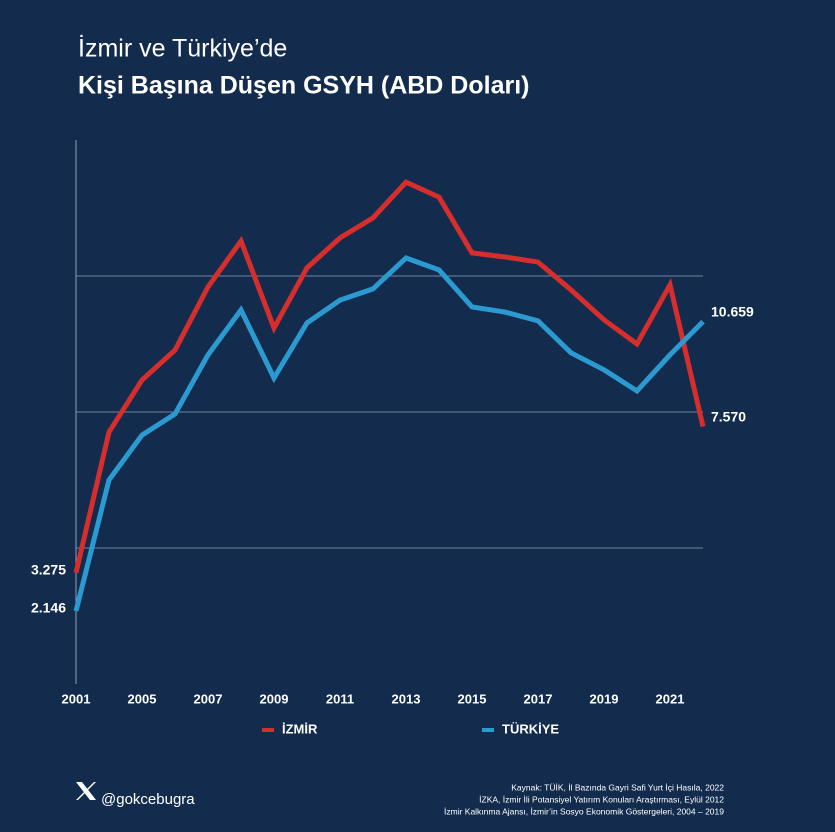 The width and height of the screenshot is (835, 832). Describe the element at coordinates (86, 791) in the screenshot. I see `x-logo` at that location.